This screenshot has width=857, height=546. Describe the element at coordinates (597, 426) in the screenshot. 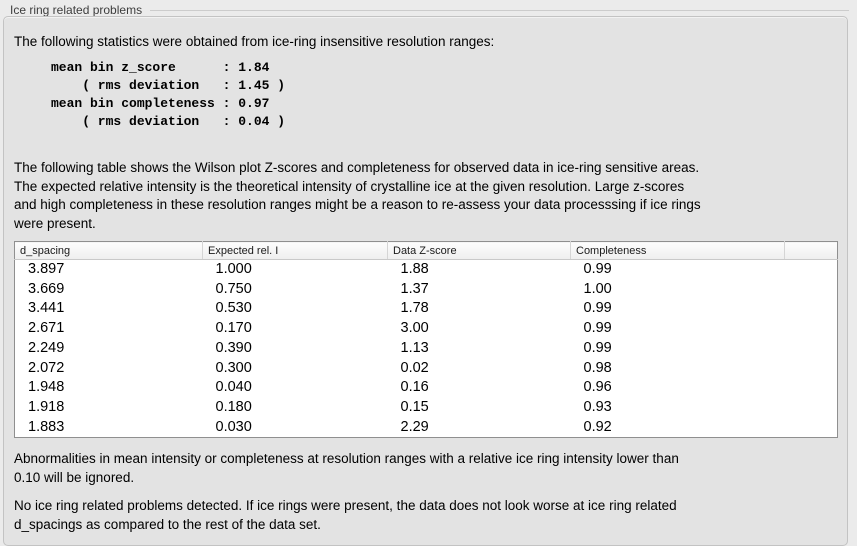

I see `table-cell: 0.92` at that location.